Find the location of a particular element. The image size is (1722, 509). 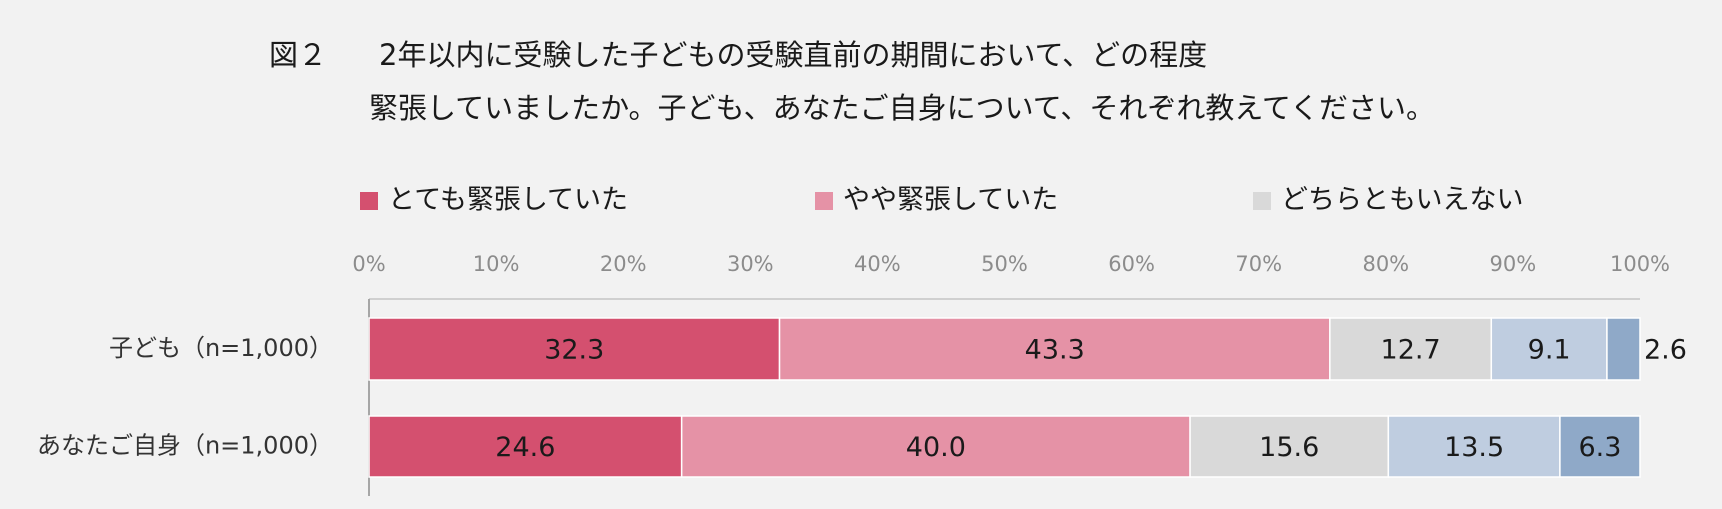

x-tick-label: 20% is located at coordinates (623, 264).